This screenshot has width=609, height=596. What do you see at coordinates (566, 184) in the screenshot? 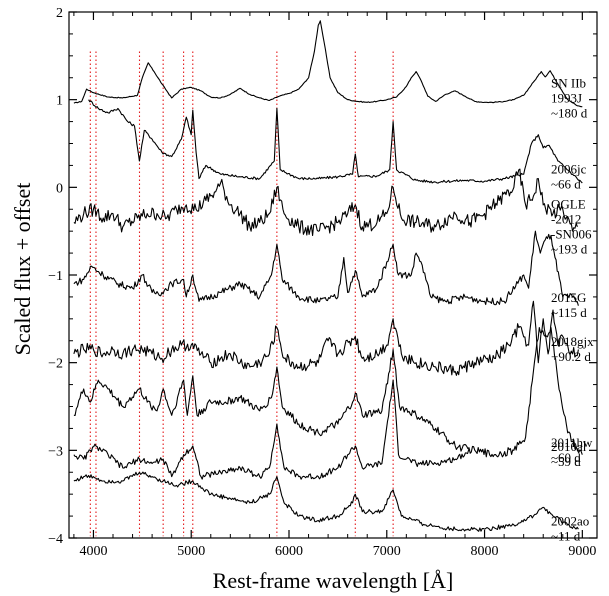
I see `series-label-1-line-1: ~66 d` at bounding box center [566, 184].